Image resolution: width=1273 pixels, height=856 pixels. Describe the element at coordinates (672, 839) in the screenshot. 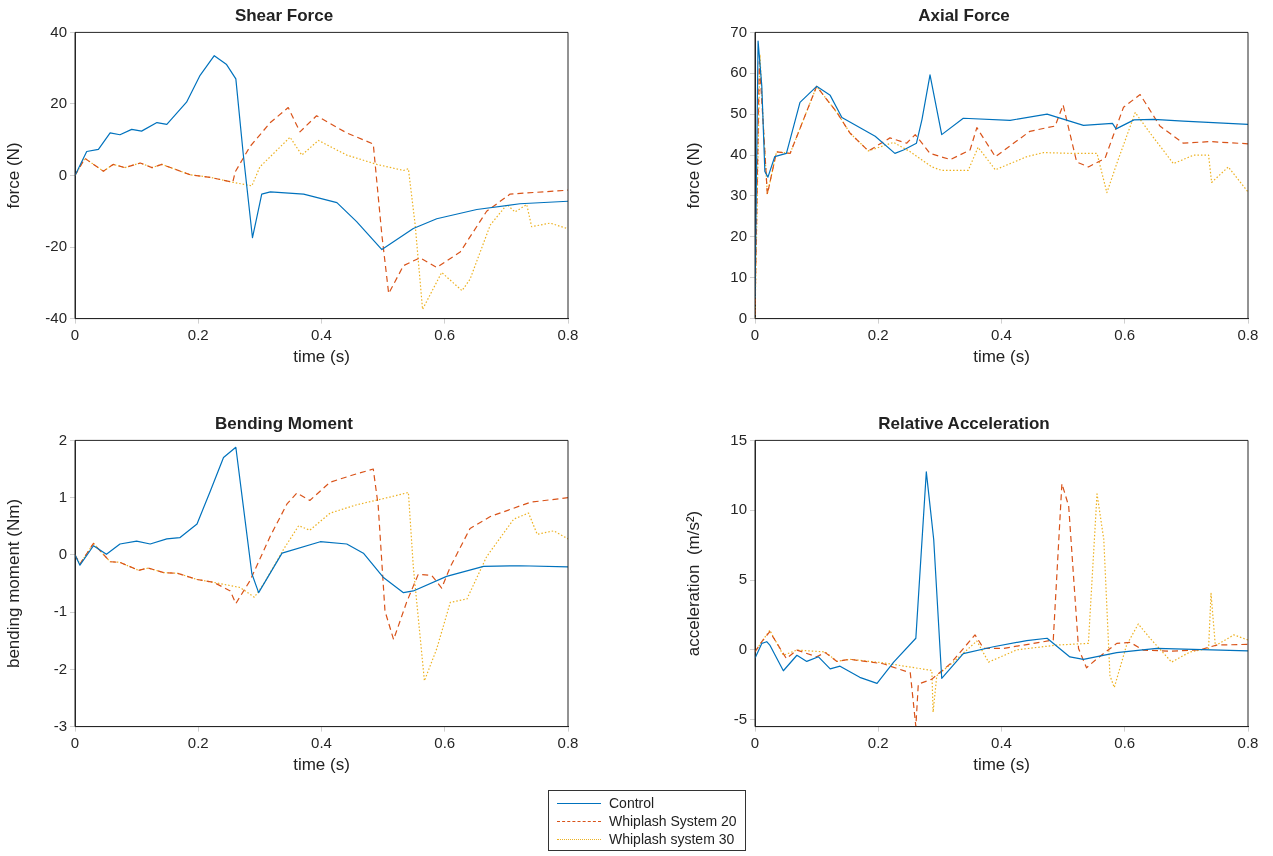

I see `legend-label: Whiplash system 30` at that location.